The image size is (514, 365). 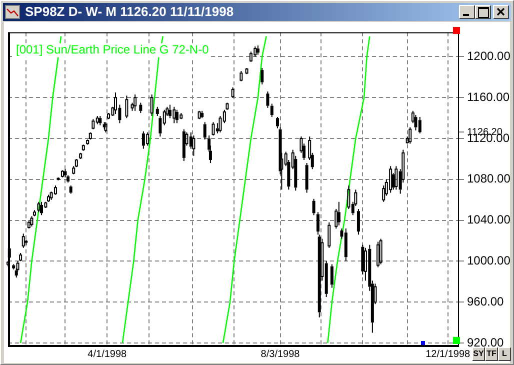 What do you see at coordinates (491, 354) in the screenshot?
I see `text: TF` at bounding box center [491, 354].